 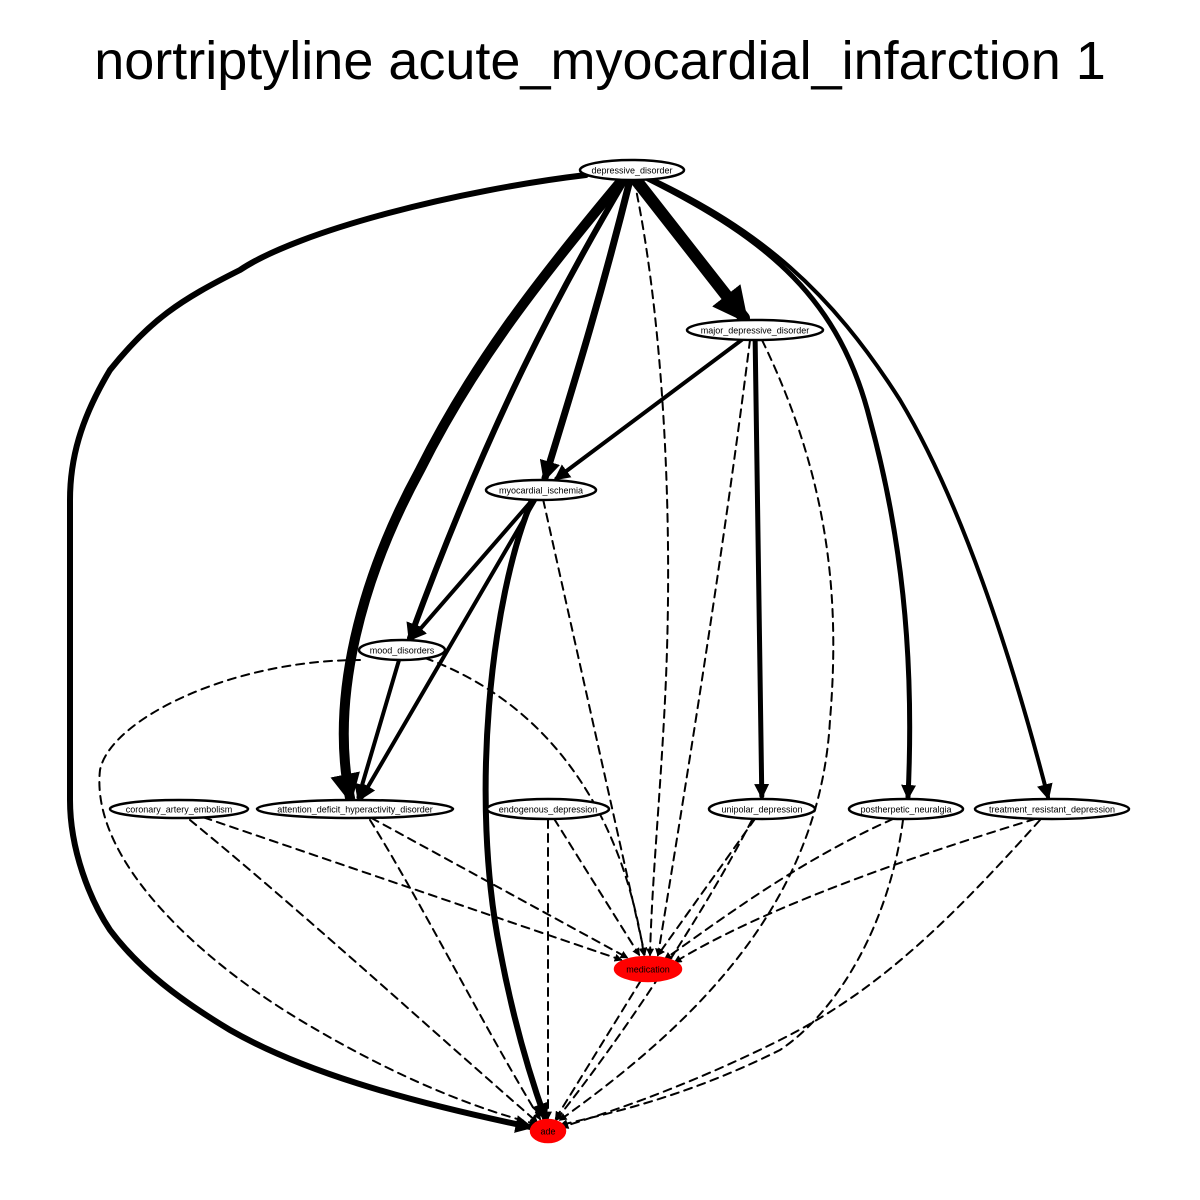 I want to click on edge-mood-disorders-to-ade, so click(x=318, y=893).